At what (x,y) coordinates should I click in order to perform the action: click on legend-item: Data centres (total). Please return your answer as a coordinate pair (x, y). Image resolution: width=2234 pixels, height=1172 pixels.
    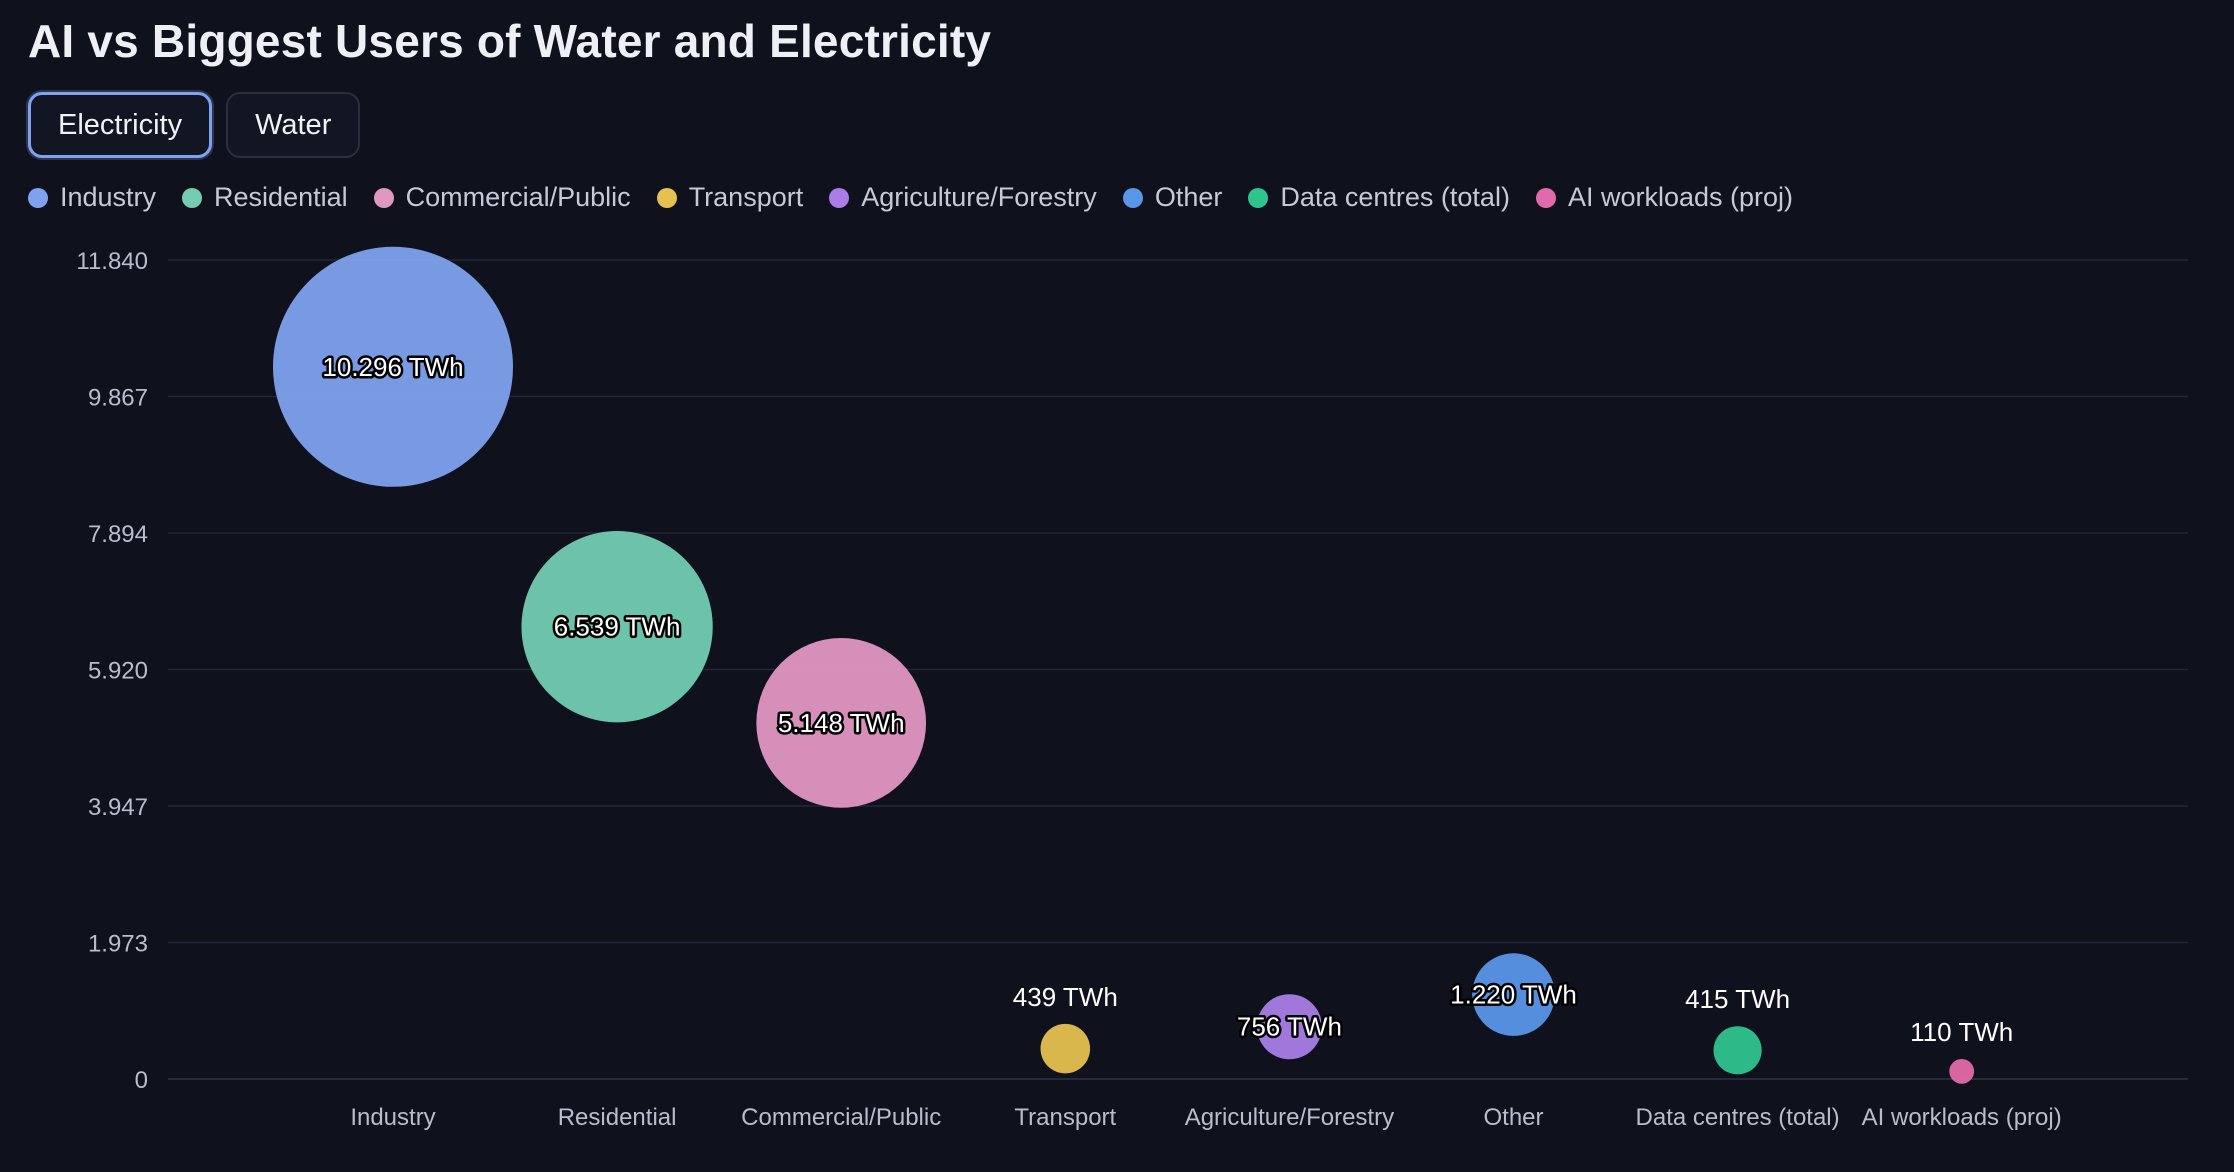
    Looking at the image, I should click on (1379, 197).